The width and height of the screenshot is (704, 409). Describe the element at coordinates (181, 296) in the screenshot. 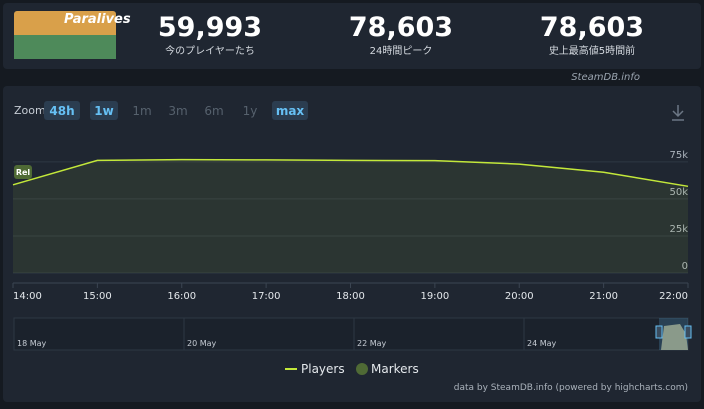

I see `x-tick-label: 16:00` at that location.